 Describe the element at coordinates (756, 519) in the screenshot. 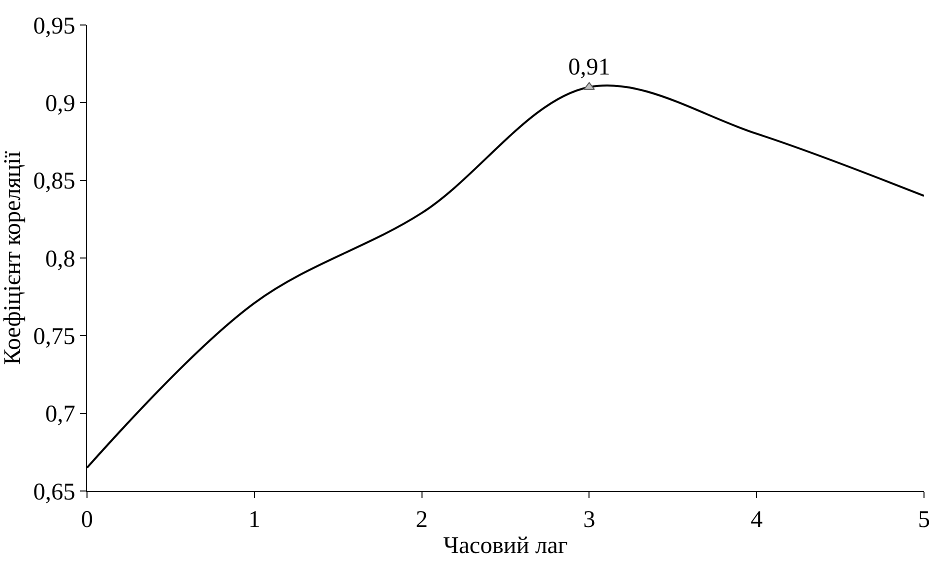

I see `x-tick-label: 4` at that location.